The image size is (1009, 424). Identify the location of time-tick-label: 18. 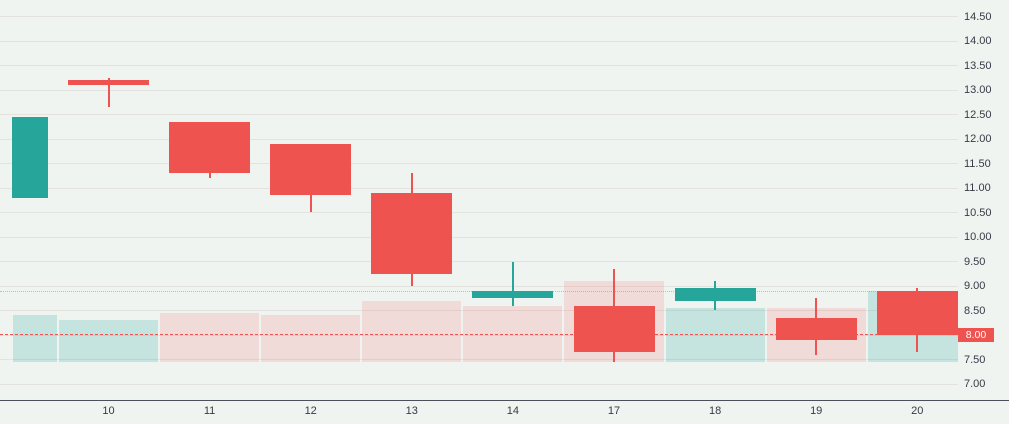
(715, 411).